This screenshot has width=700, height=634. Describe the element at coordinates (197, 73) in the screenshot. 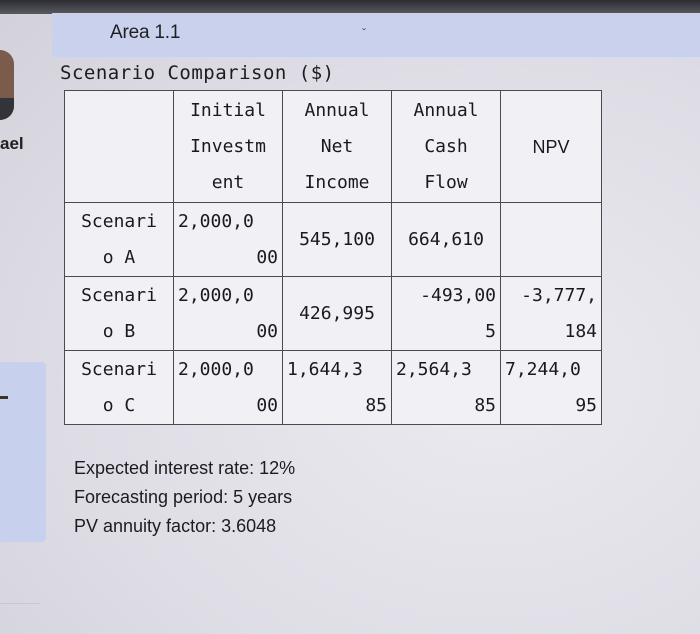

I see `table-title: Scenario Comparison ($)` at that location.